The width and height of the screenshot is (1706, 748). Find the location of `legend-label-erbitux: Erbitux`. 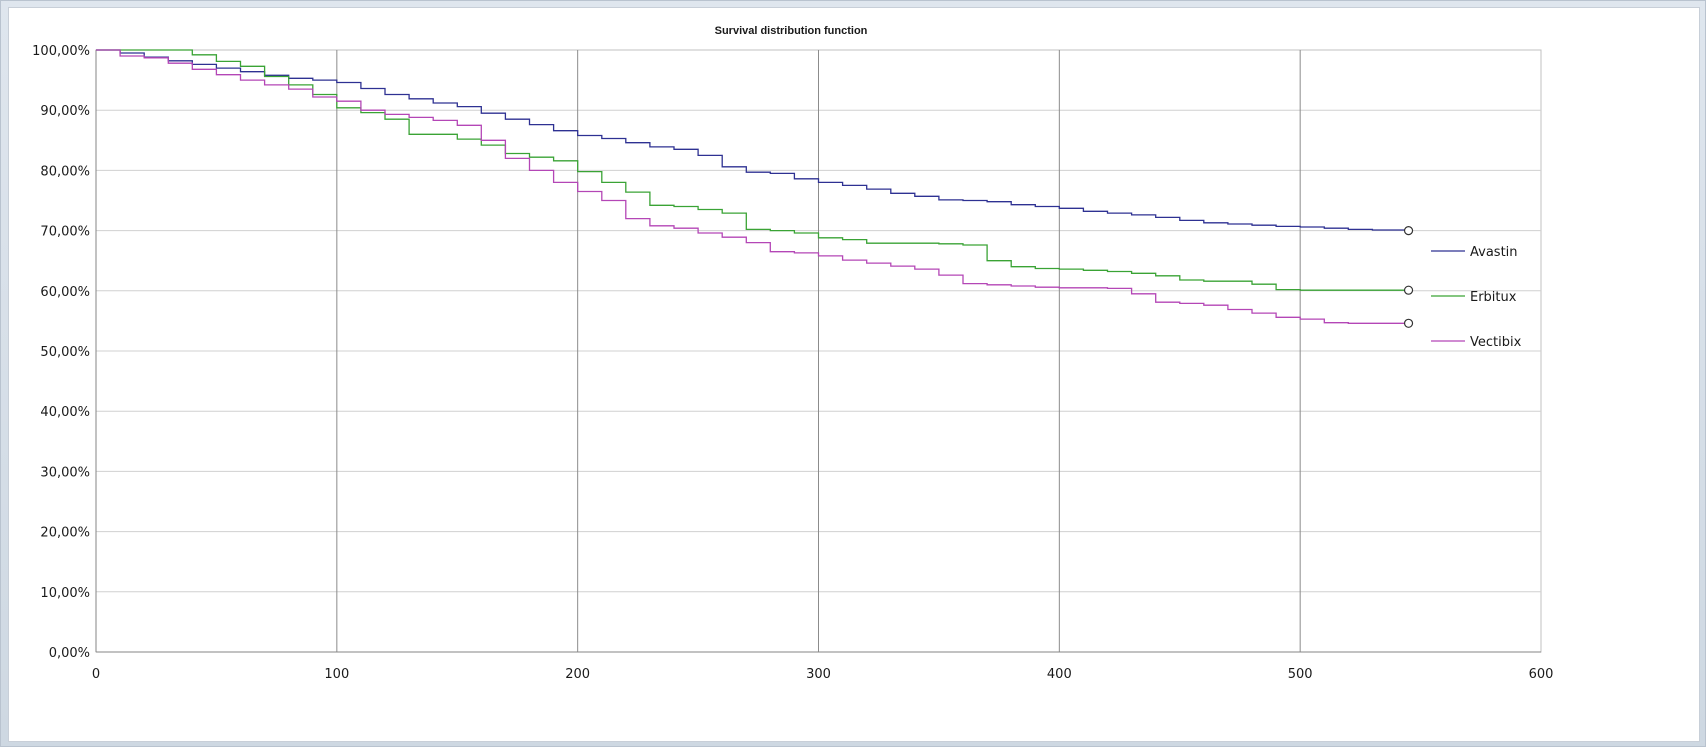

legend-label-erbitux: Erbitux is located at coordinates (1493, 297).